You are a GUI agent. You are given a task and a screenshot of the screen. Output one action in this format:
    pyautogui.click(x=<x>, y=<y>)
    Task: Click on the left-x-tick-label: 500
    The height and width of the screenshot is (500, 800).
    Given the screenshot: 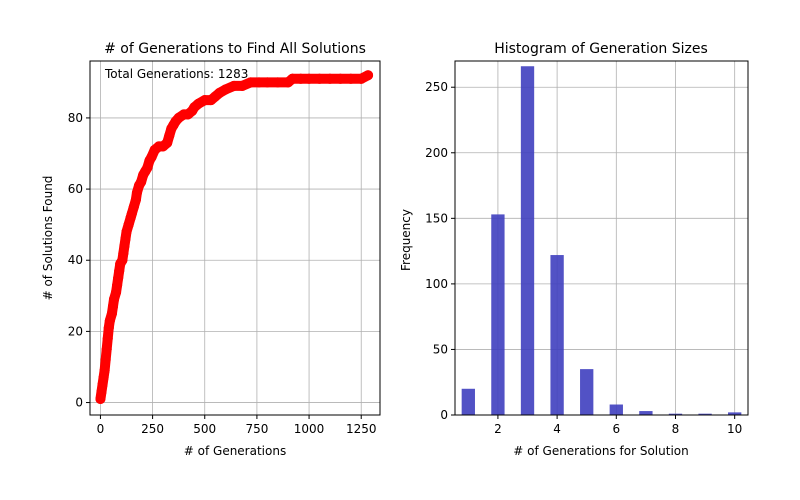 What is the action you would take?
    pyautogui.click(x=204, y=429)
    